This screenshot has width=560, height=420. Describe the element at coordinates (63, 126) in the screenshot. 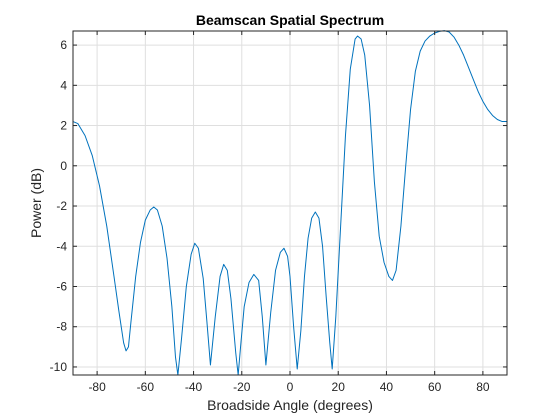

I see `y-tick-label: 2` at that location.